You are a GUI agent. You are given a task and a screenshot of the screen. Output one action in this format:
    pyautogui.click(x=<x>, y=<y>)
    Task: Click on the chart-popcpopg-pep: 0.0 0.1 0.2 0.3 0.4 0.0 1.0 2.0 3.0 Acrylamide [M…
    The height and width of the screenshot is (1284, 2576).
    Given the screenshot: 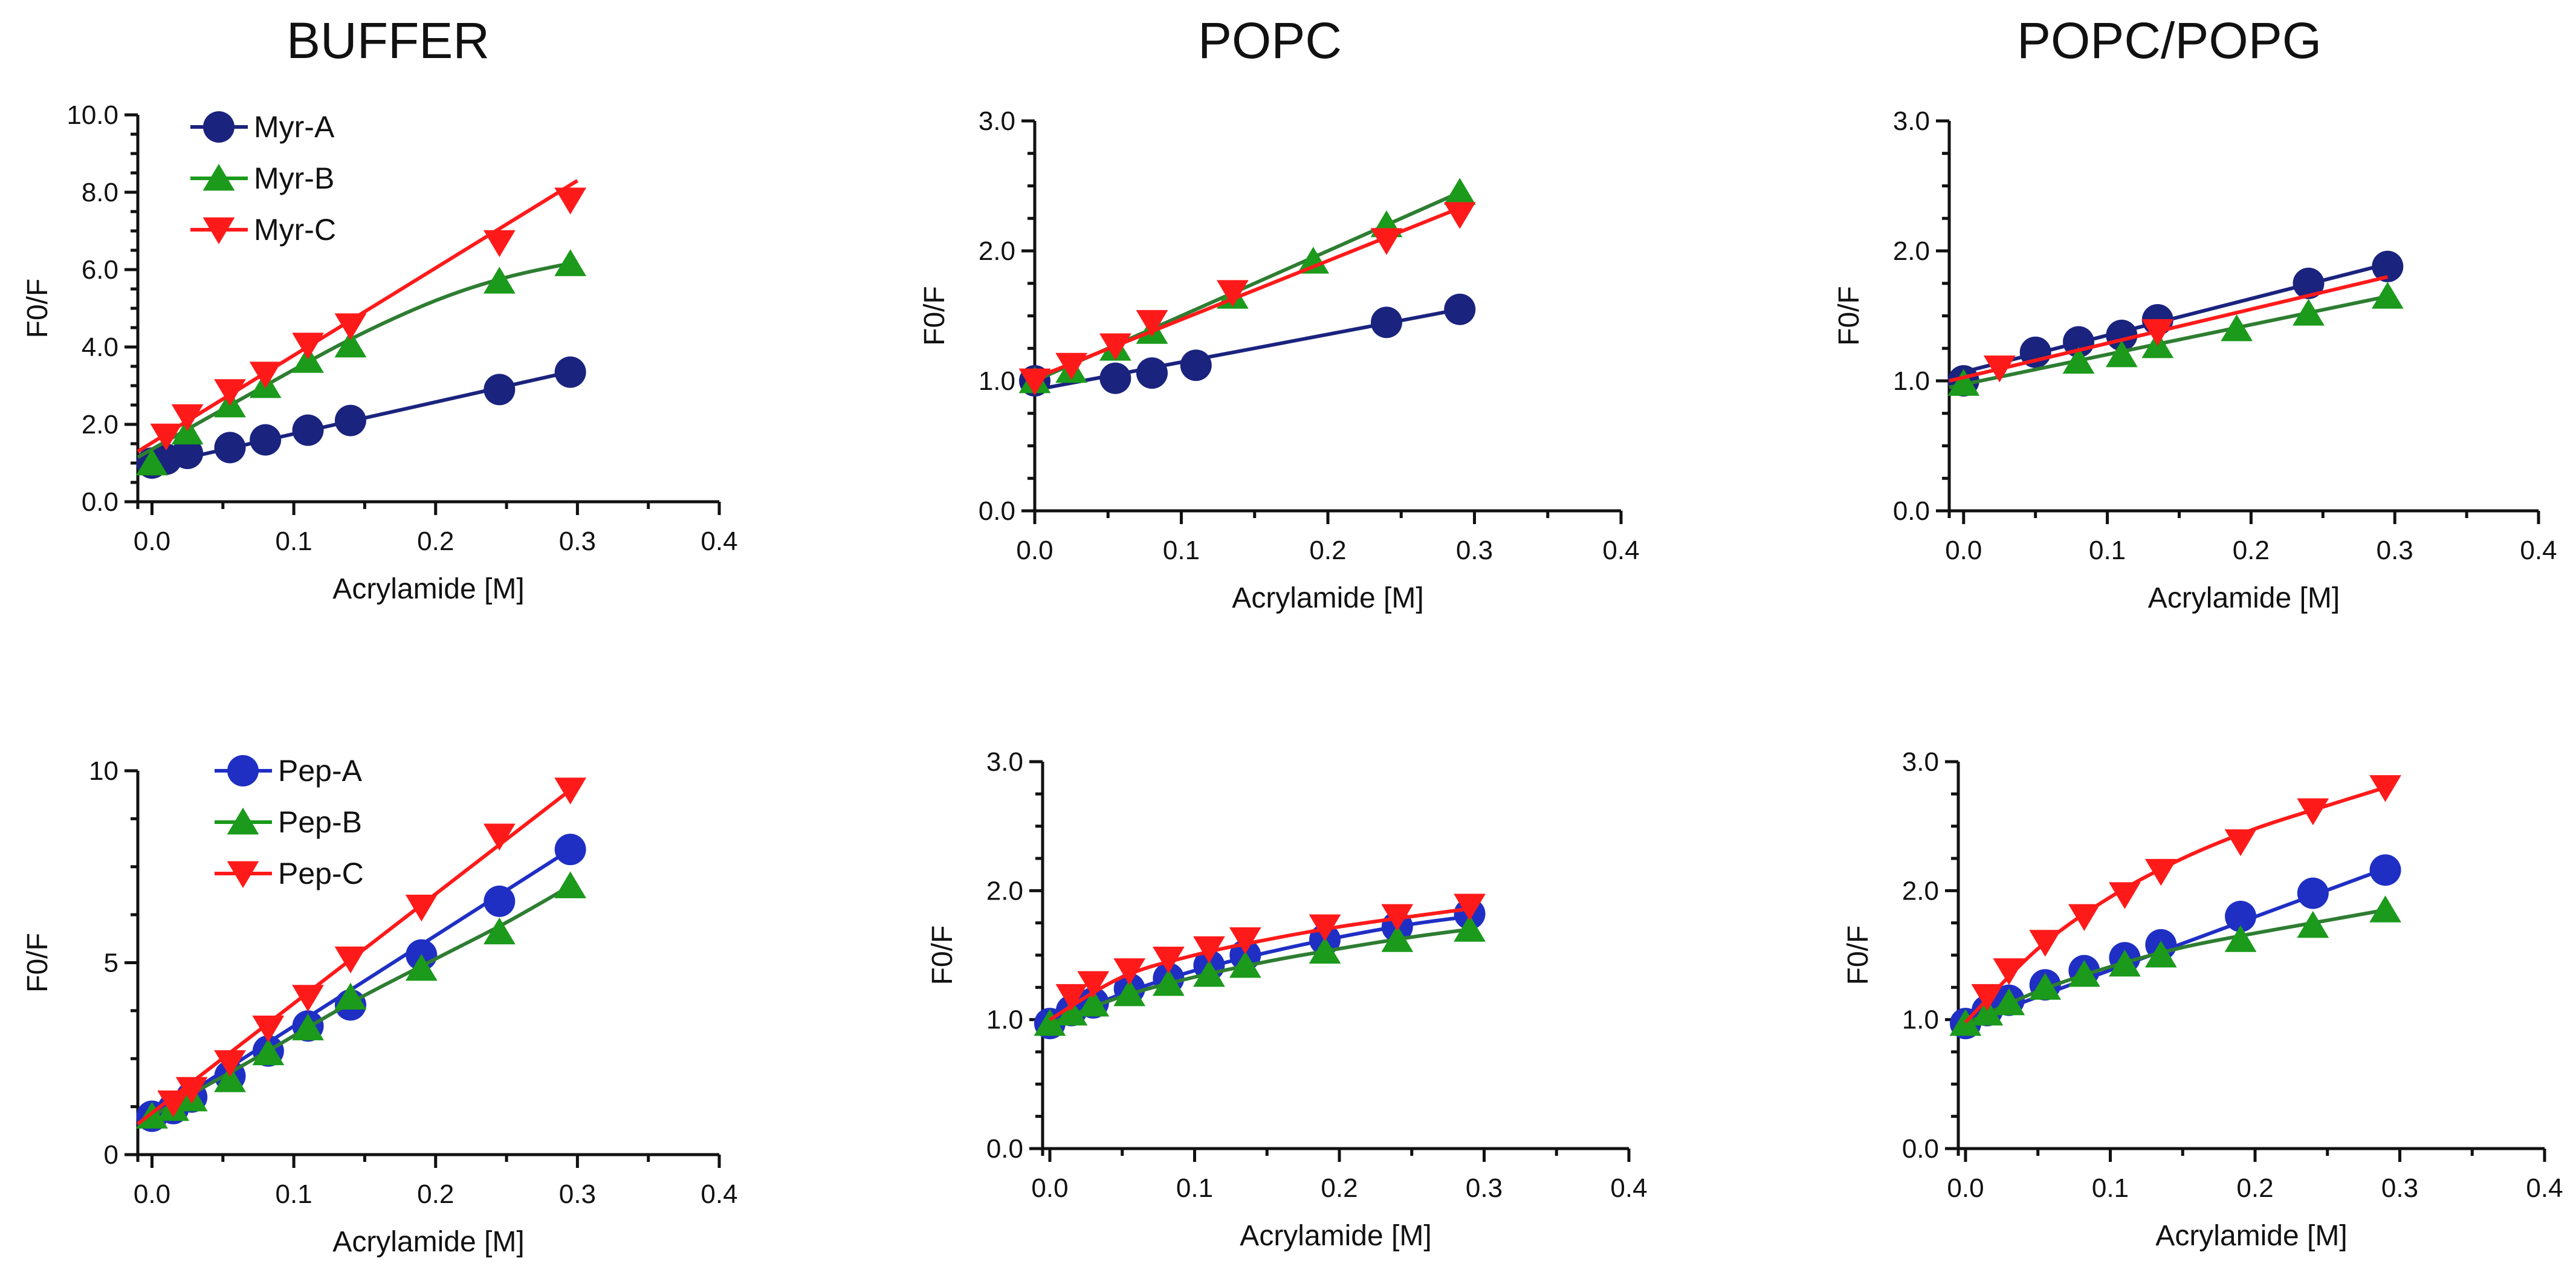 What is the action you would take?
    pyautogui.click(x=2202, y=999)
    